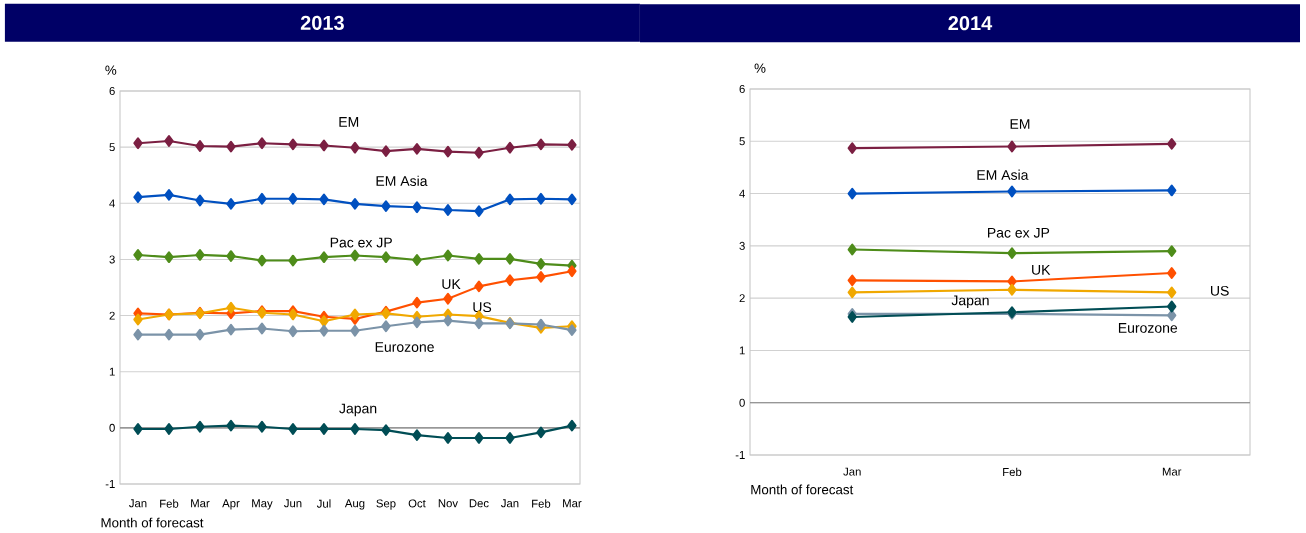 The width and height of the screenshot is (1306, 533). What do you see at coordinates (293, 503) in the screenshot?
I see `x-tick-label: Jun` at bounding box center [293, 503].